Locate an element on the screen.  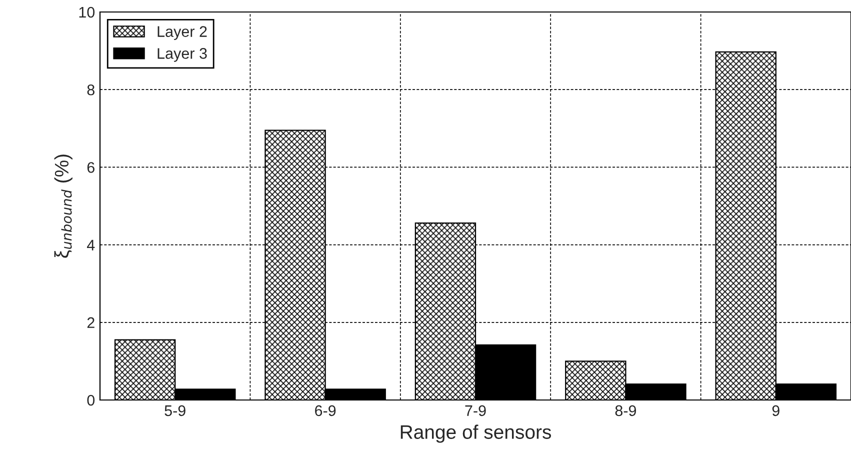
y-tick-label: 0 is located at coordinates (91, 400).